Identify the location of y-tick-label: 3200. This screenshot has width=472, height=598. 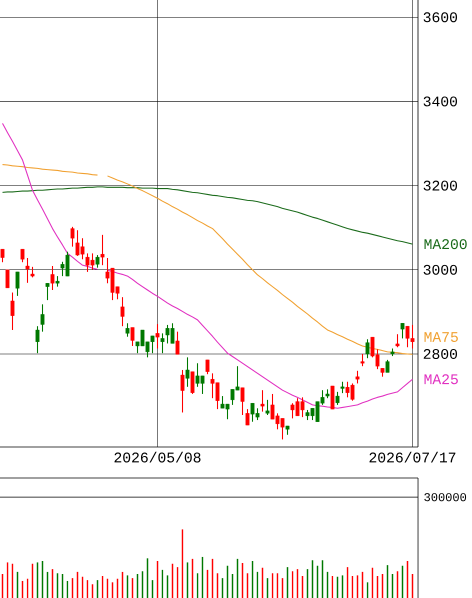
(441, 185).